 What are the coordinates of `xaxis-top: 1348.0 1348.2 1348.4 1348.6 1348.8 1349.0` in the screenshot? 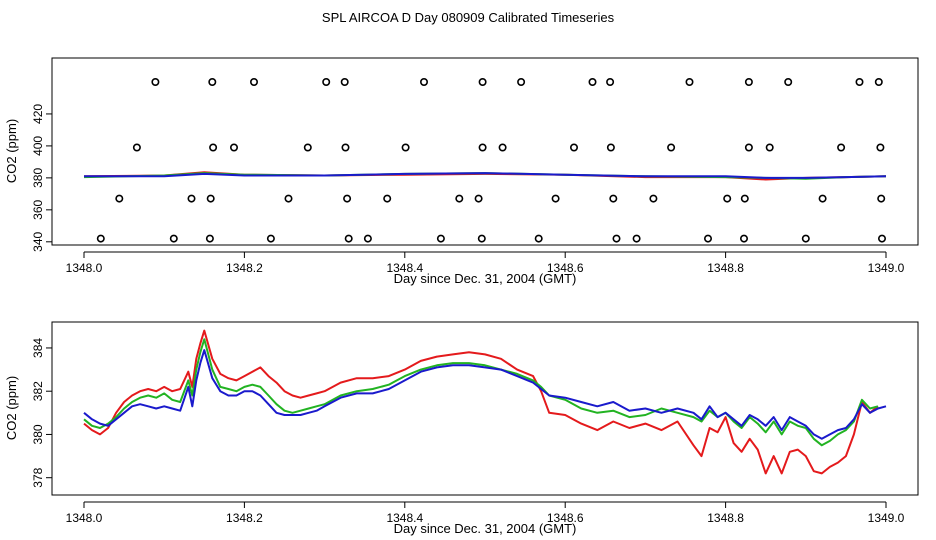 It's located at (485, 263).